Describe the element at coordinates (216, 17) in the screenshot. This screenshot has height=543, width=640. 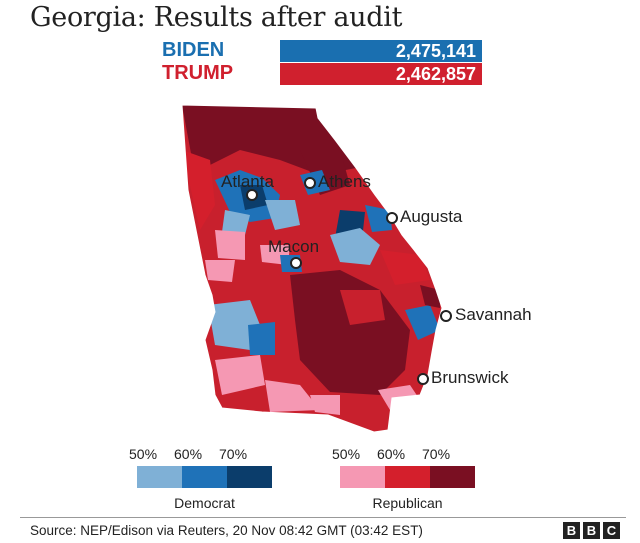
I see `map-title: Georgia: Results after audit` at that location.